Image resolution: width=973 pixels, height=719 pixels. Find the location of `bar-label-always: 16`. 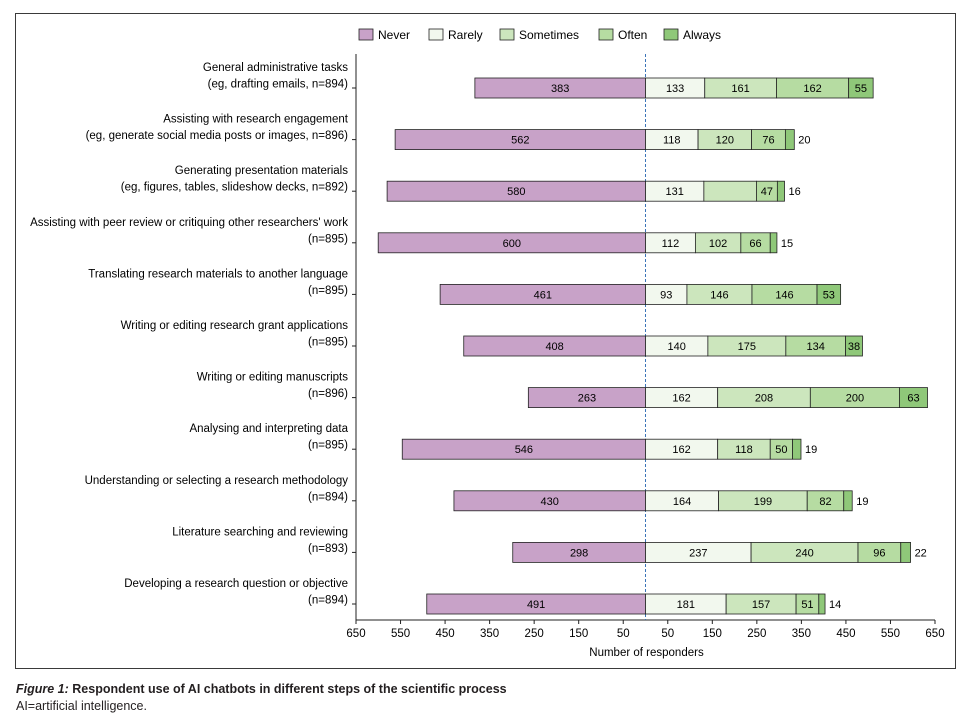

bar-label-always: 16 is located at coordinates (794, 192).